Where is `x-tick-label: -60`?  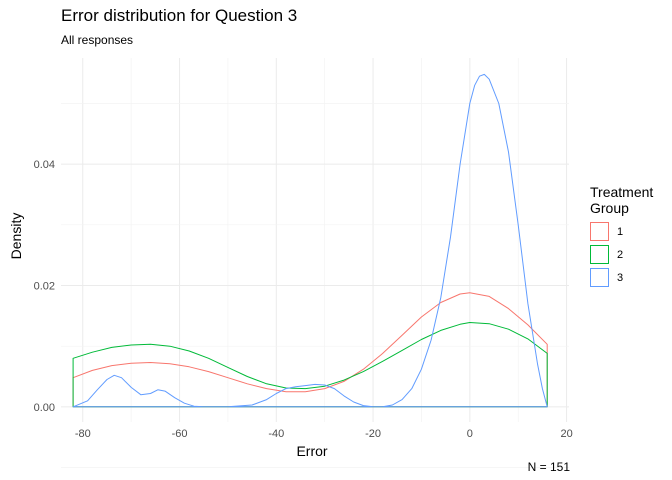 x-tick-label: -60 is located at coordinates (180, 434).